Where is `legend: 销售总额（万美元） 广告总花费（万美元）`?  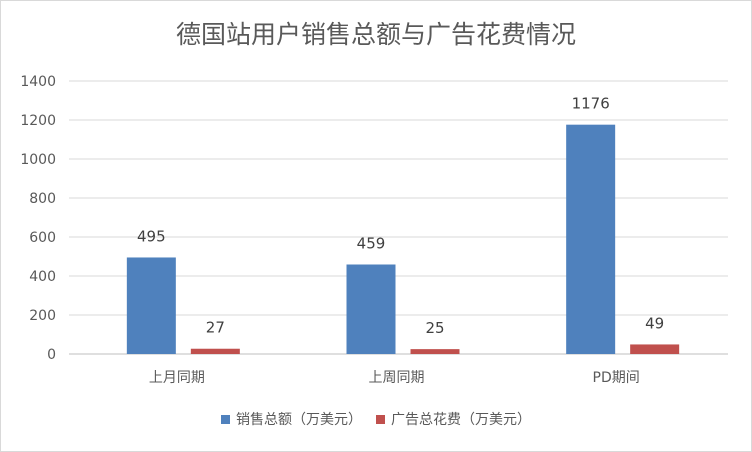
legend: 销售总额（万美元） 广告总花费（万美元） is located at coordinates (376, 419).